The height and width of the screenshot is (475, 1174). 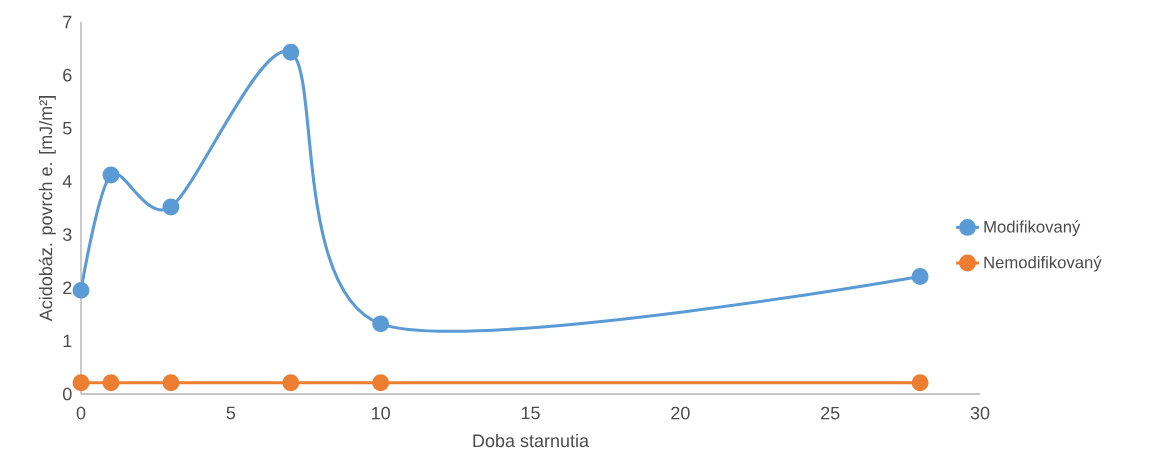 I want to click on x-tick-label: 5, so click(x=231, y=413).